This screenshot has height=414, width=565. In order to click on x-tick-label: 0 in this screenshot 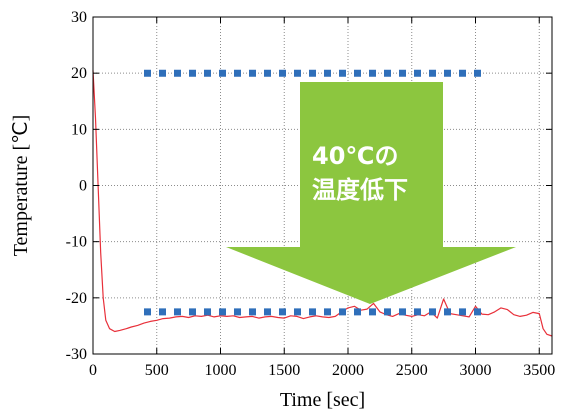, I will do `click(93, 370)`.